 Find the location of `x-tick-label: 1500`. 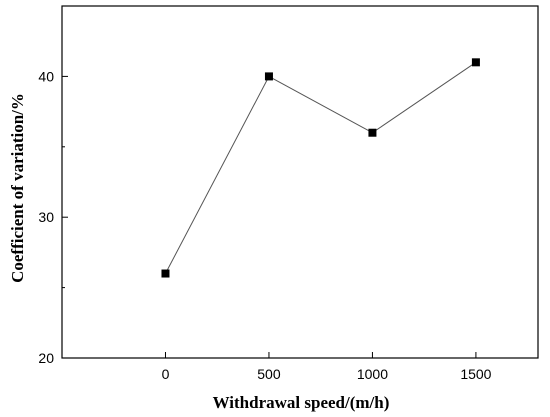

x-tick-label: 1500 is located at coordinates (475, 374).